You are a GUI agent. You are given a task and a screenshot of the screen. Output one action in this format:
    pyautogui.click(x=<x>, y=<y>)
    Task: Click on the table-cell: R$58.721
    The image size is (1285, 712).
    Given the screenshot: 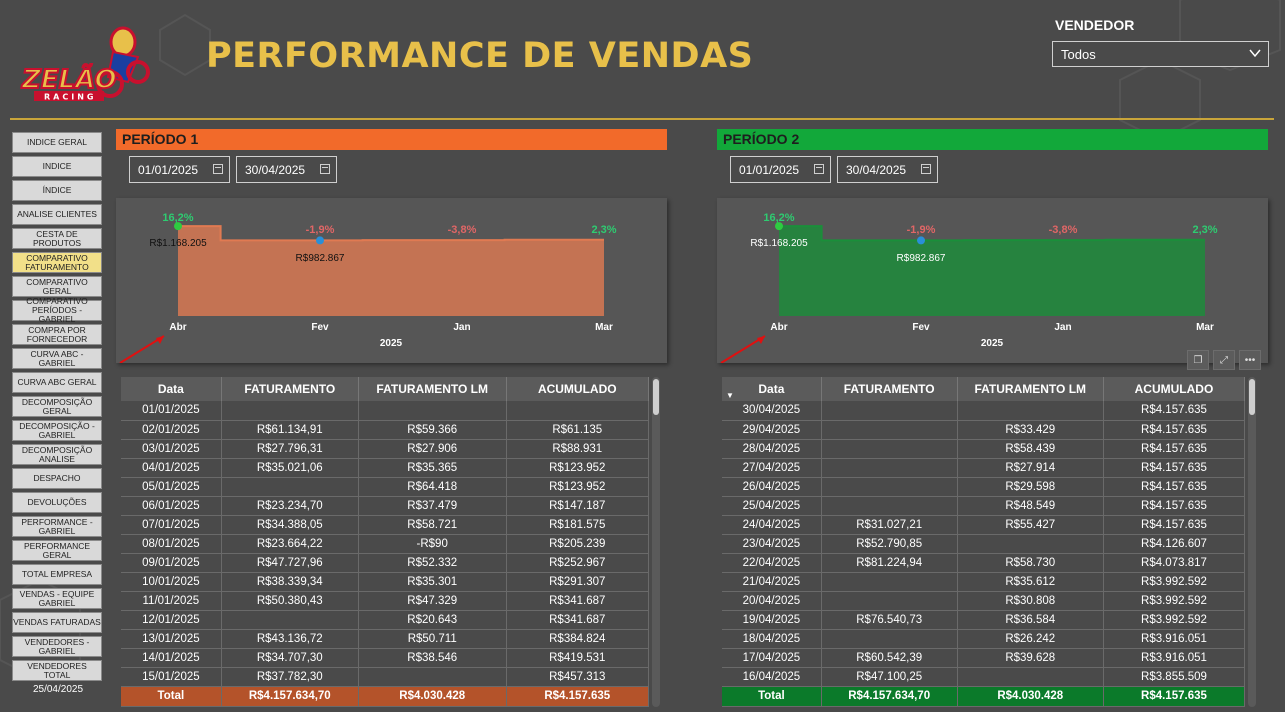 What is the action you would take?
    pyautogui.click(x=432, y=525)
    